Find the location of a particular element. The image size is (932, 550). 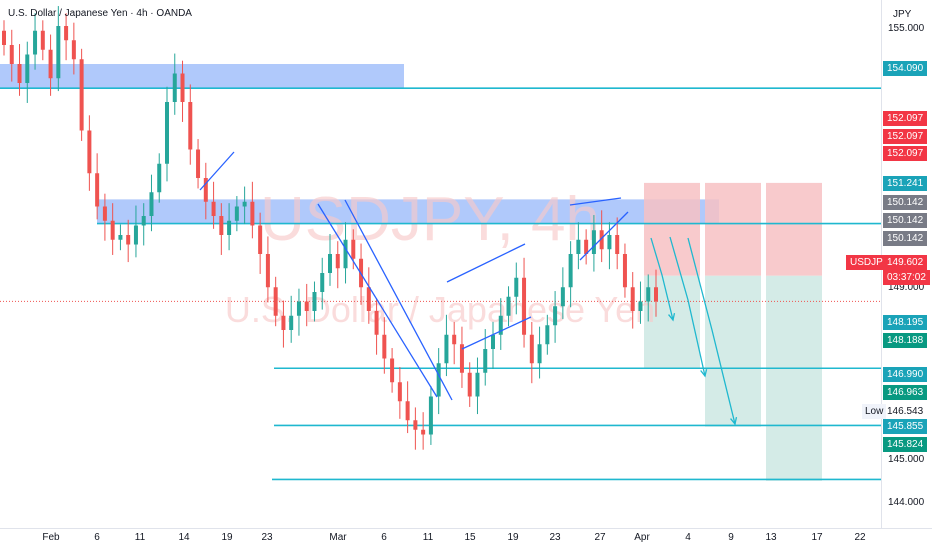

x-tick-label: 22 is located at coordinates (860, 537).